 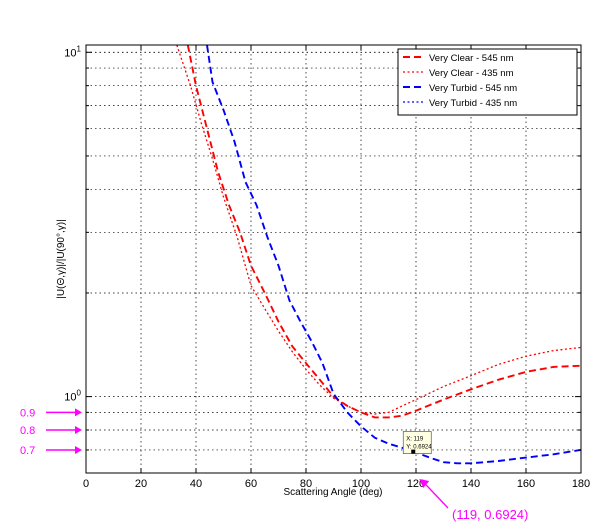 What do you see at coordinates (471, 58) in the screenshot?
I see `legend-label: Very Clear - 545 nm` at bounding box center [471, 58].